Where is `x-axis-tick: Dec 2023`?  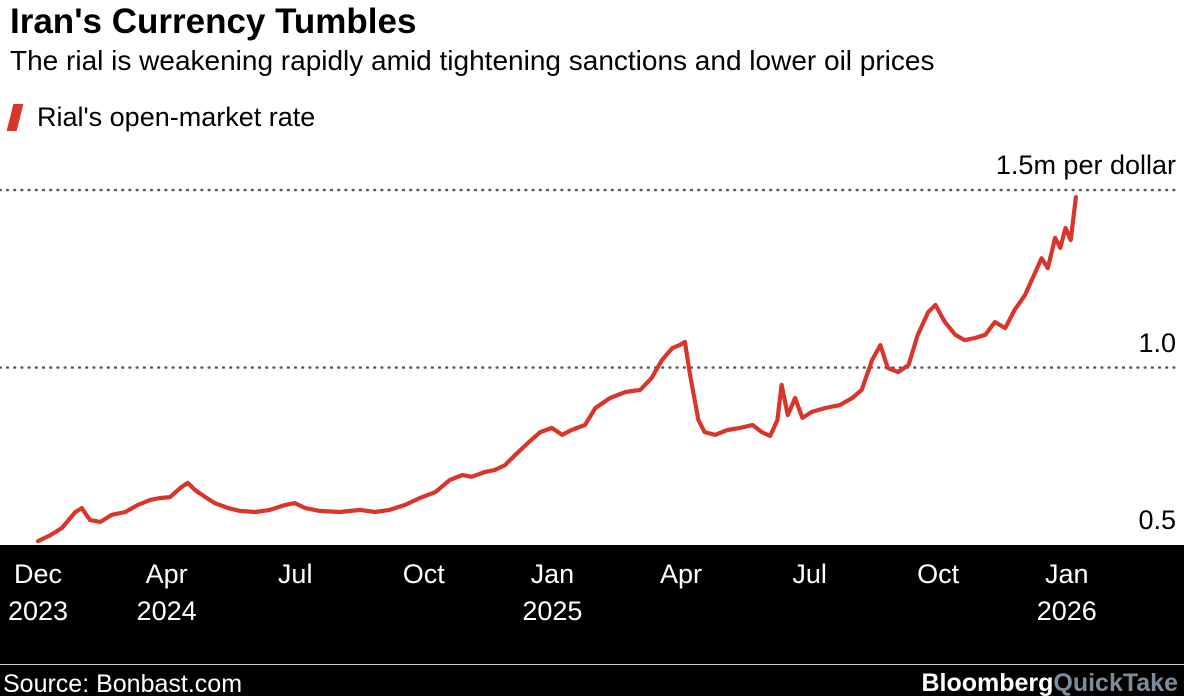
x-axis-tick: Dec 2023 is located at coordinates (38, 593).